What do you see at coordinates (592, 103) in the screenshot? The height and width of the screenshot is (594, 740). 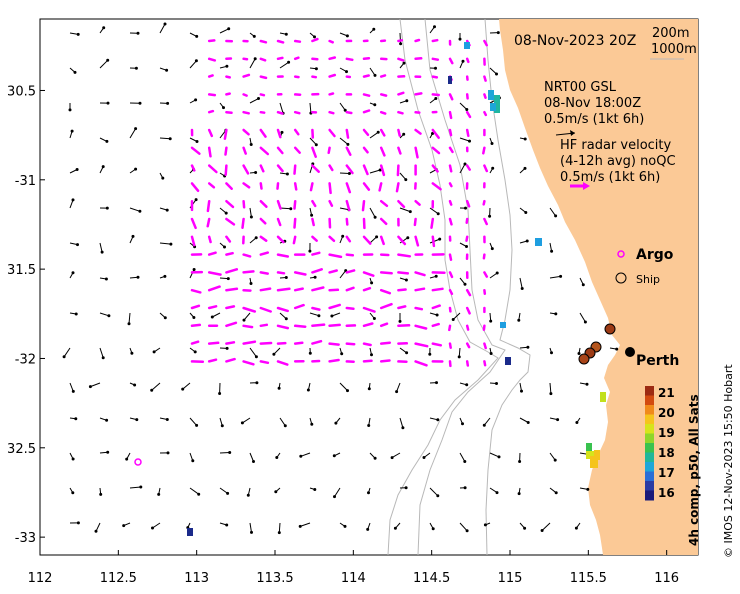 I see `model-legend-line2: 08-Nov 18:00Z` at bounding box center [592, 103].